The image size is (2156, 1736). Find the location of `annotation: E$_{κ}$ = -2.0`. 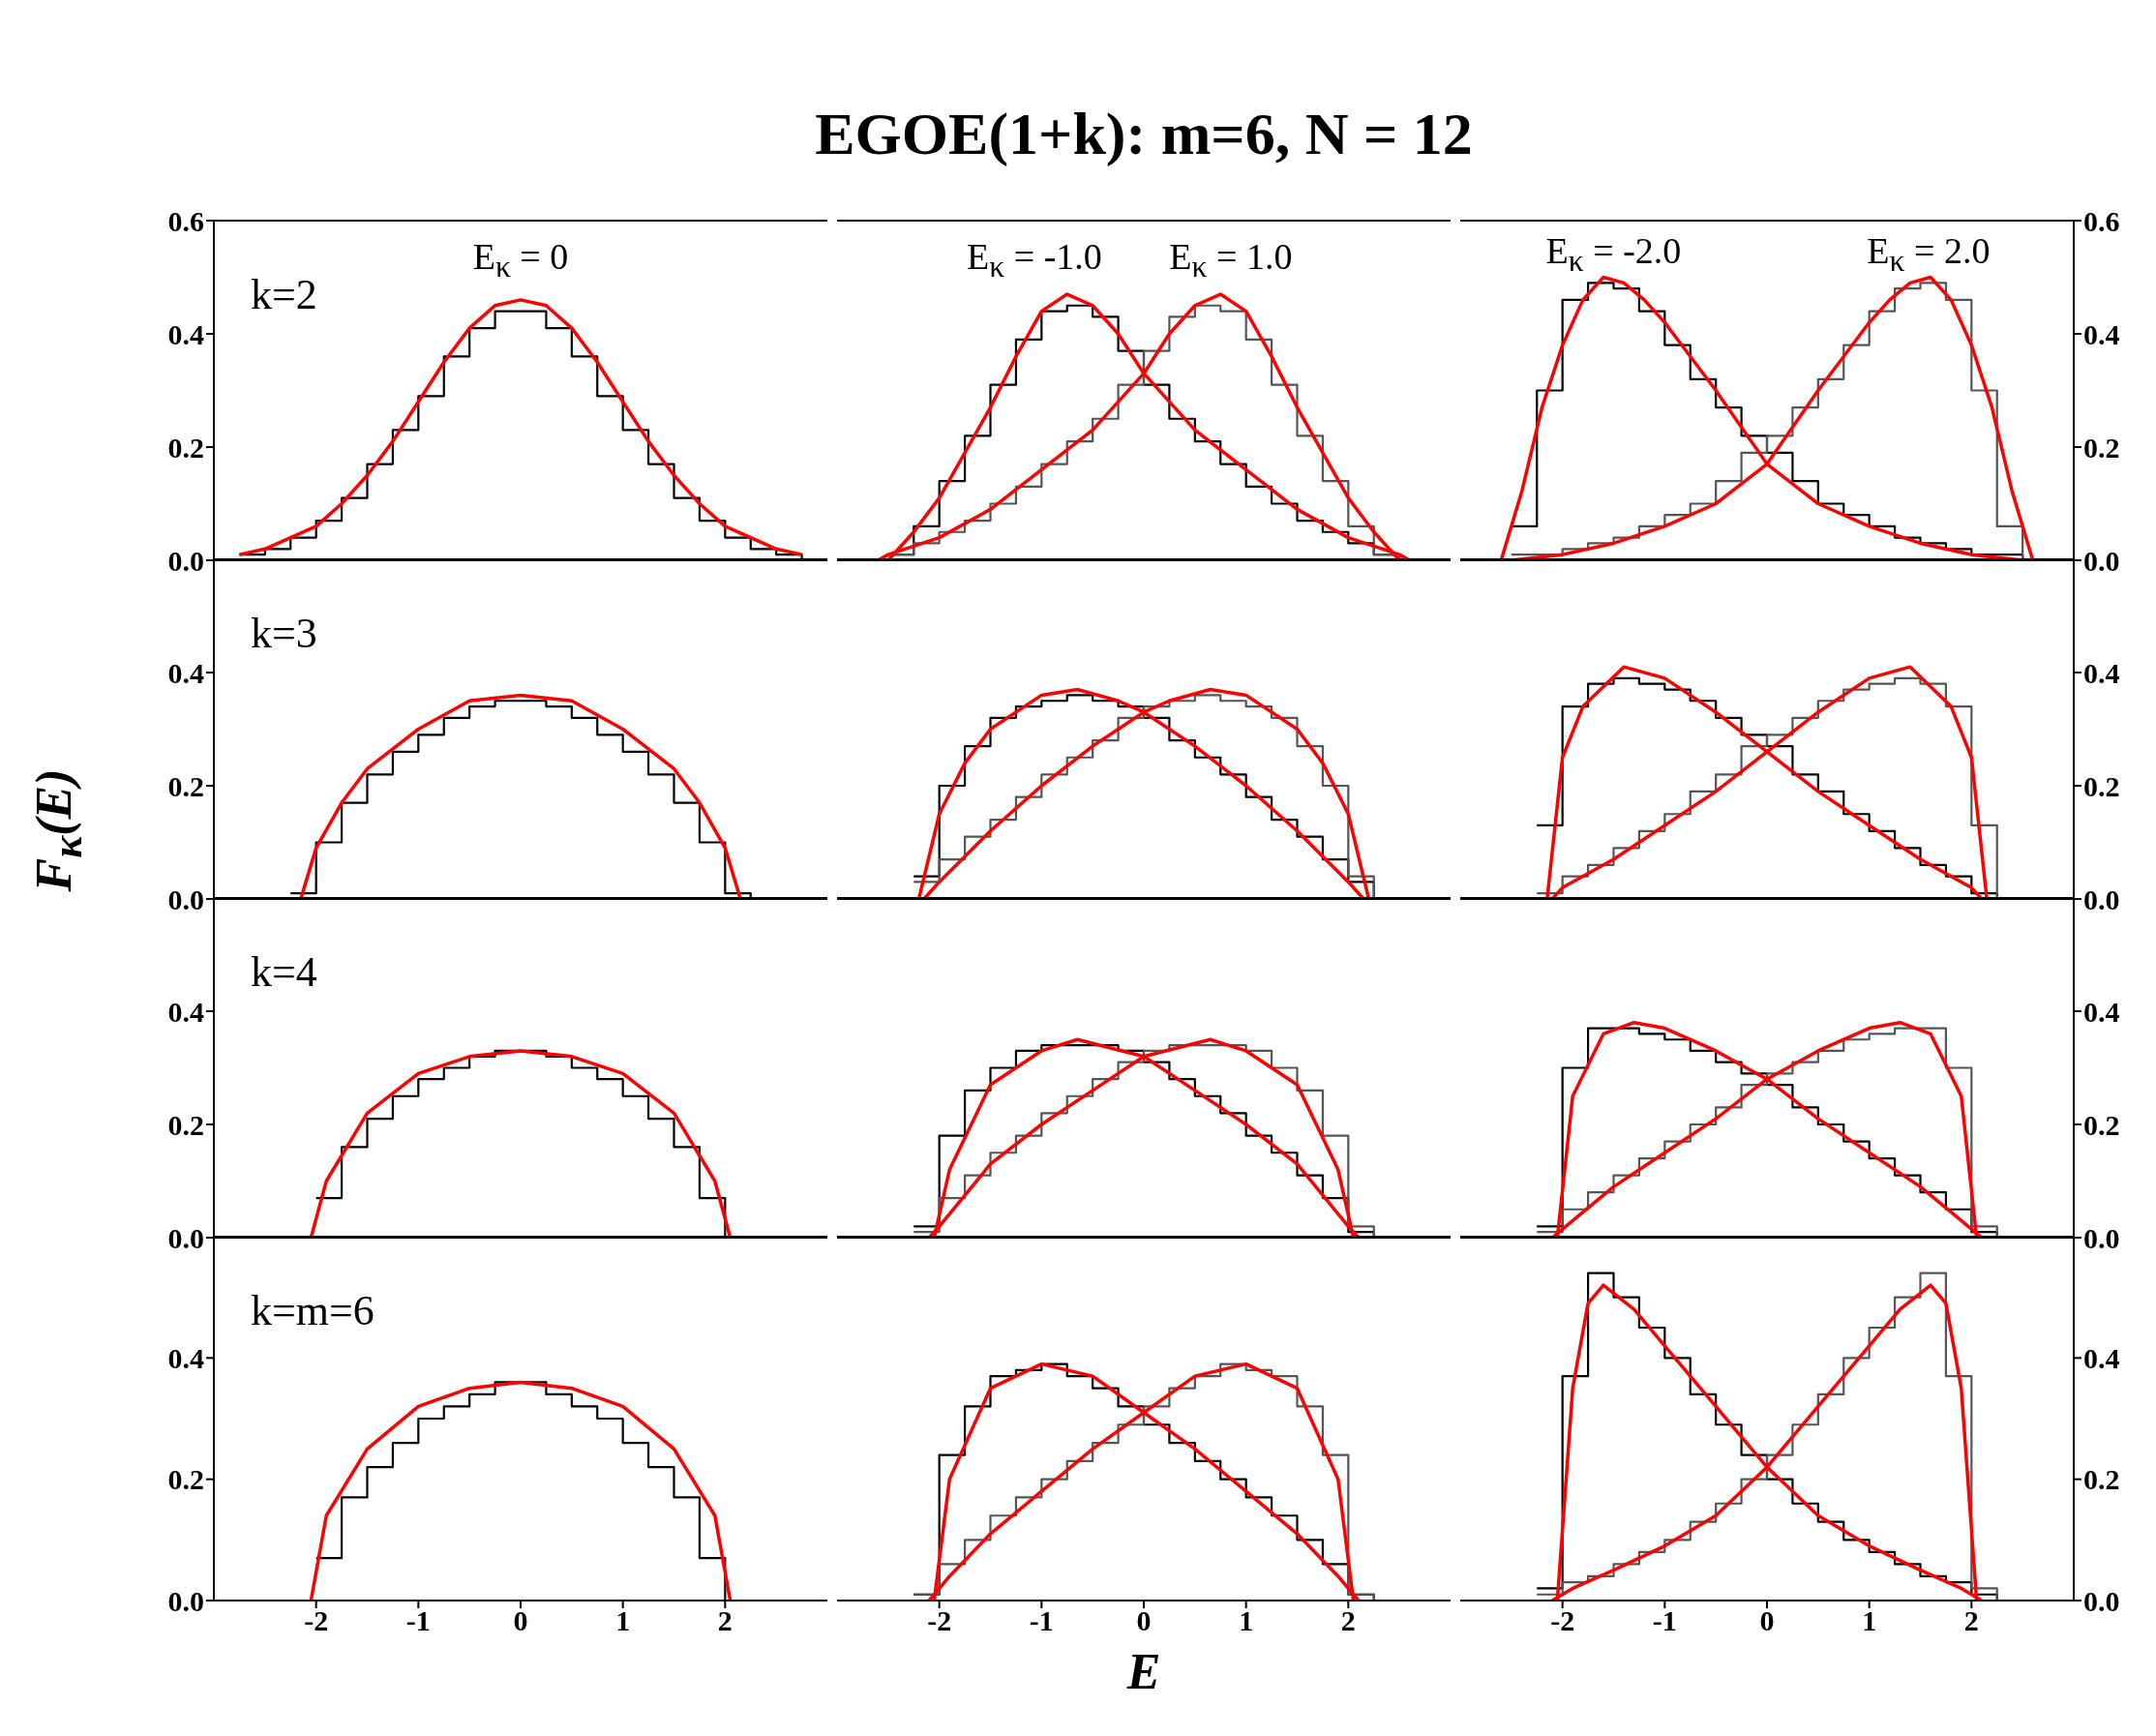

annotation: E$_{κ}$ = -2.0 is located at coordinates (1613, 254).